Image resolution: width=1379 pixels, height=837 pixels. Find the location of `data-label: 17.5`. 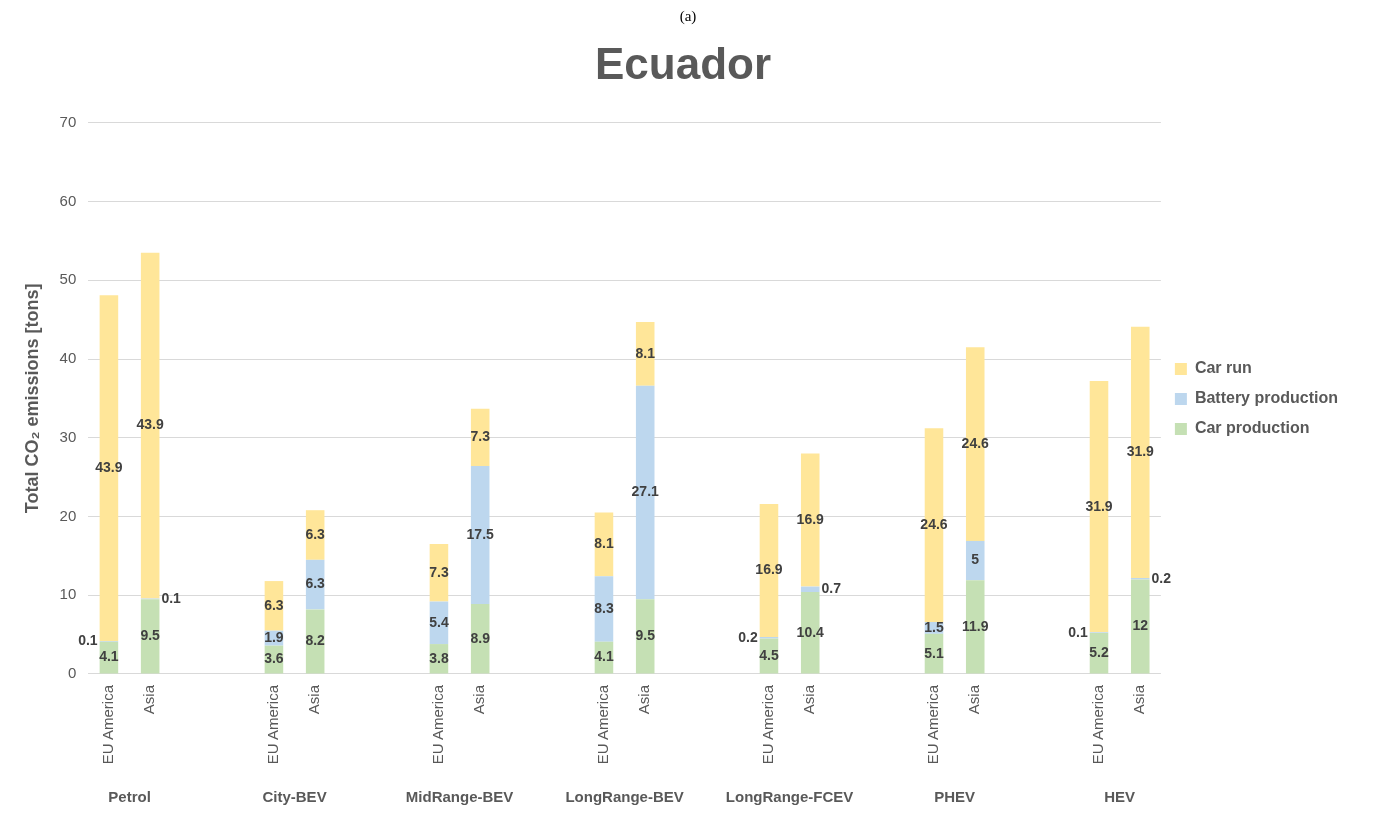

data-label: 17.5 is located at coordinates (480, 533).